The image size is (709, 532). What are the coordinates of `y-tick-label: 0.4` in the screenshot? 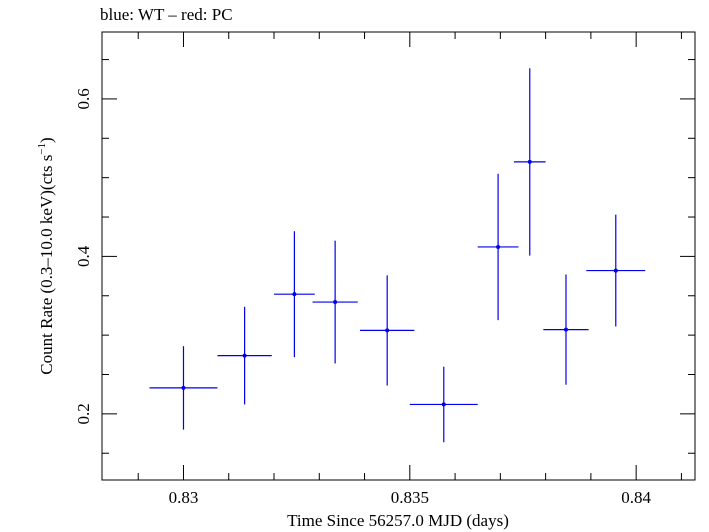 It's located at (83, 256).